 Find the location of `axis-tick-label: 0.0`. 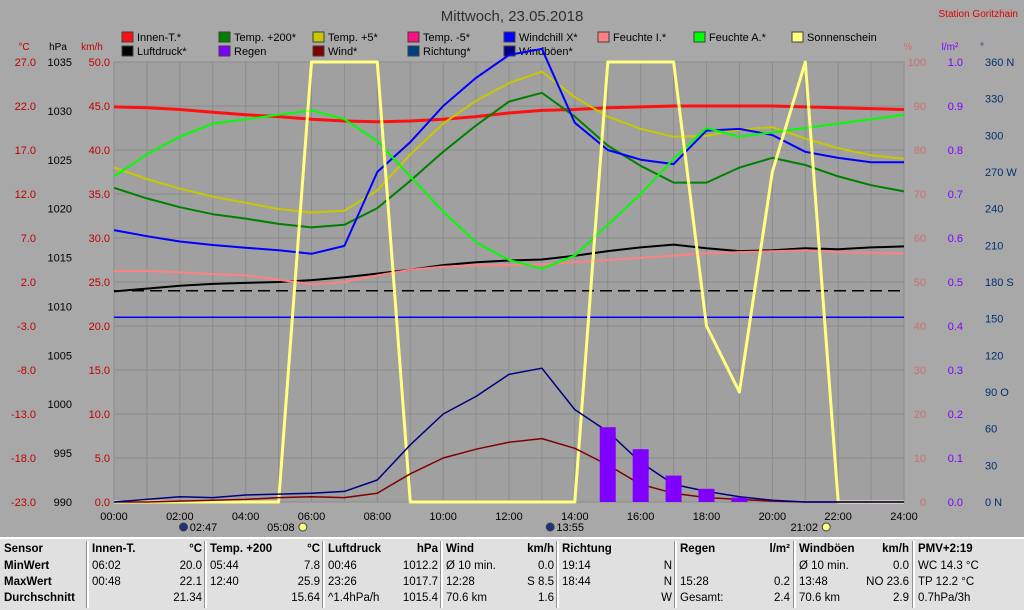

axis-tick-label: 0.0 is located at coordinates (955, 503).